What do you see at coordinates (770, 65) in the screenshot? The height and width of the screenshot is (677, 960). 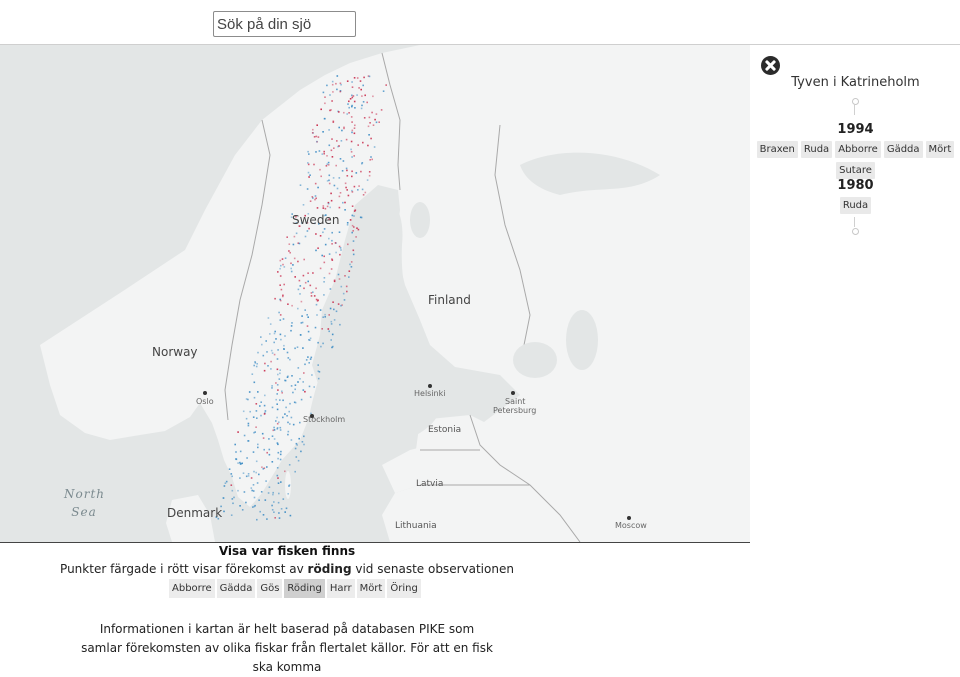 I see `close-icon` at bounding box center [770, 65].